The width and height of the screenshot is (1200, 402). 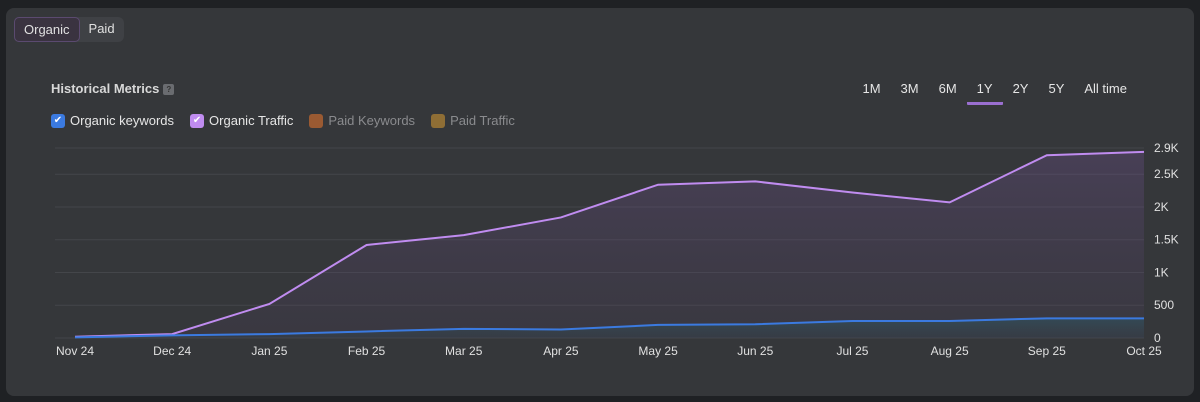 What do you see at coordinates (1056, 88) in the screenshot?
I see `range-5y: 5Y` at bounding box center [1056, 88].